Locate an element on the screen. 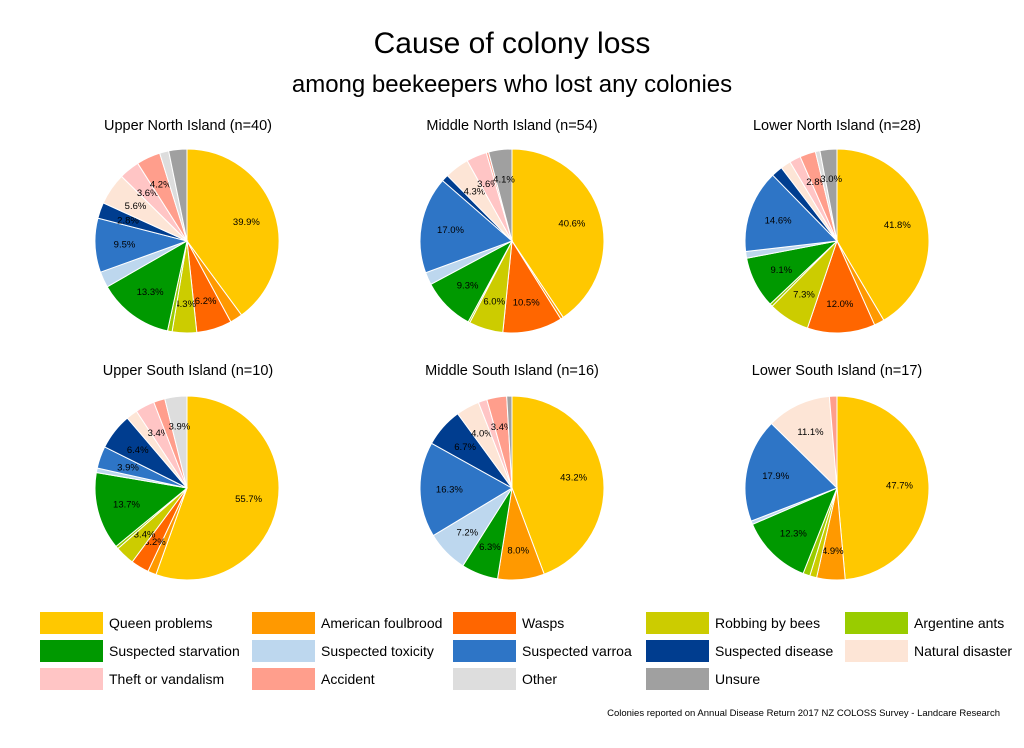 This screenshot has height=748, width=1024. slice-label: 6.2% is located at coordinates (206, 301).